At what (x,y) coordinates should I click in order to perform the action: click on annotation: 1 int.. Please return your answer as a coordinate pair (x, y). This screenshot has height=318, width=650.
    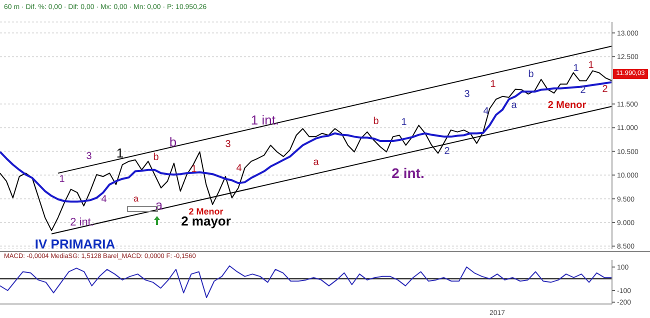
    Looking at the image, I should click on (265, 120).